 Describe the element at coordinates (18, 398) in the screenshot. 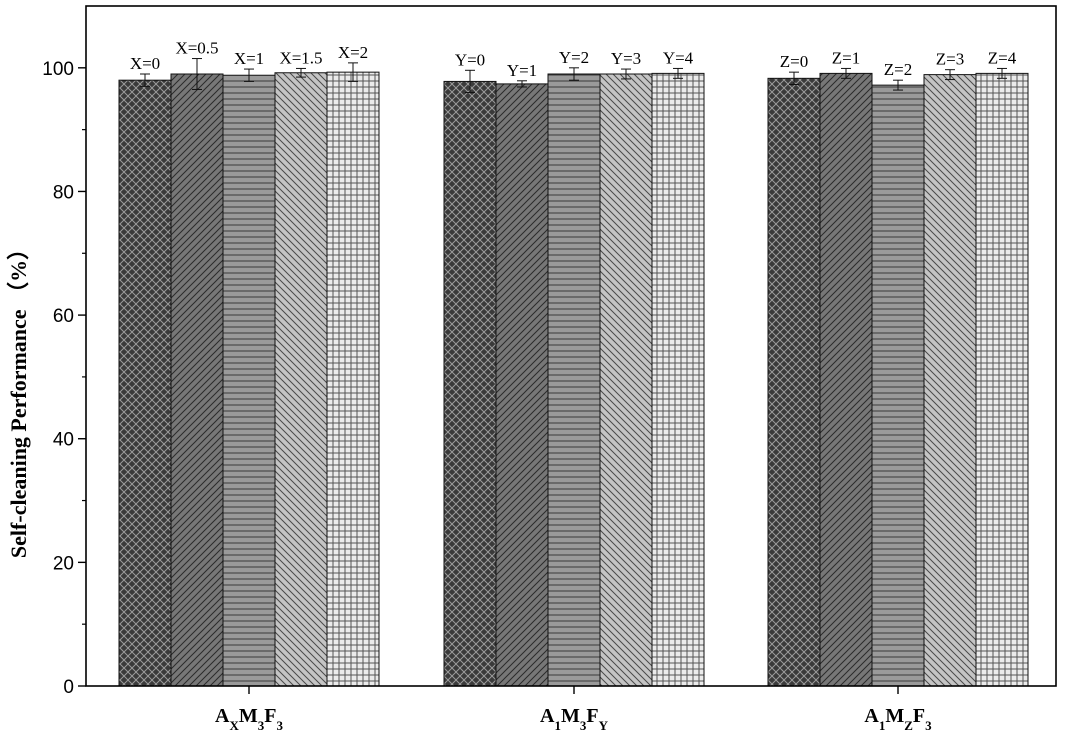

I see `y-axis-title: Self-cleaning Performance （%）` at that location.